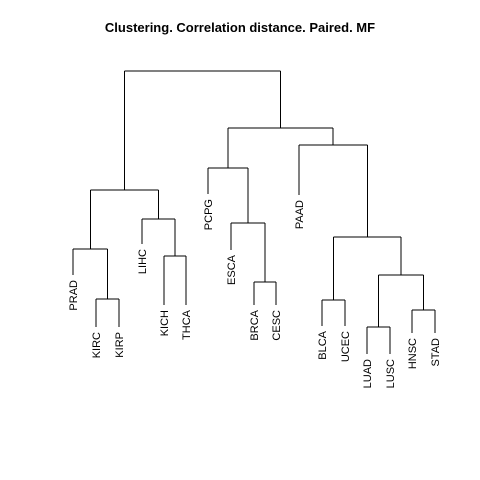 The image size is (480, 480). What do you see at coordinates (187, 324) in the screenshot?
I see `leaf-label: THCA` at bounding box center [187, 324].